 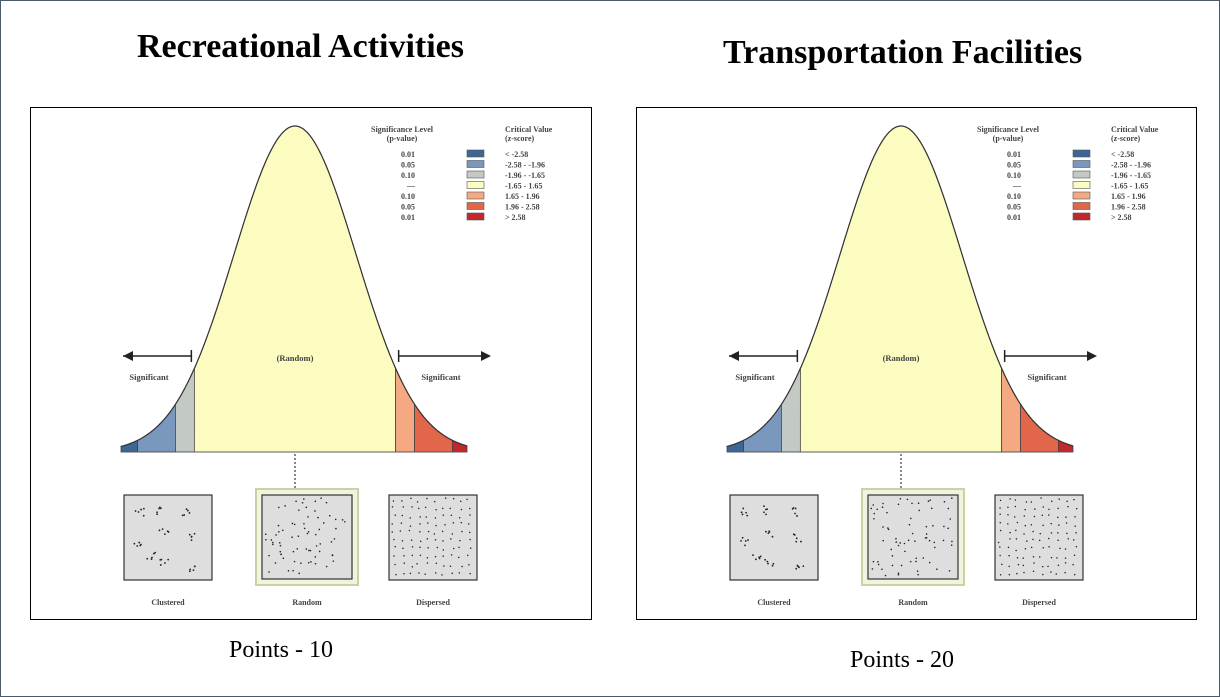 What do you see at coordinates (1070, 154) in the screenshot?
I see `legend-row: 0.01 < -2.58` at bounding box center [1070, 154].